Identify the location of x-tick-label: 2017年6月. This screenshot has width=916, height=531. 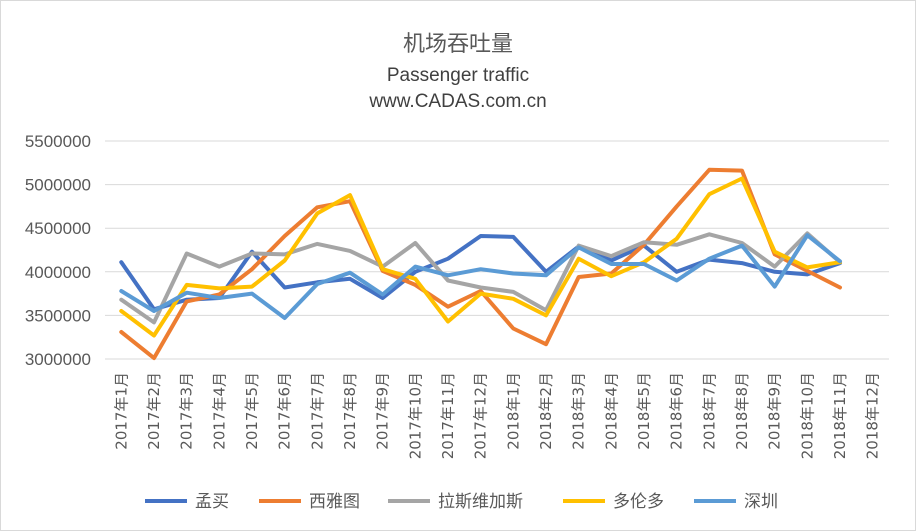
(285, 411).